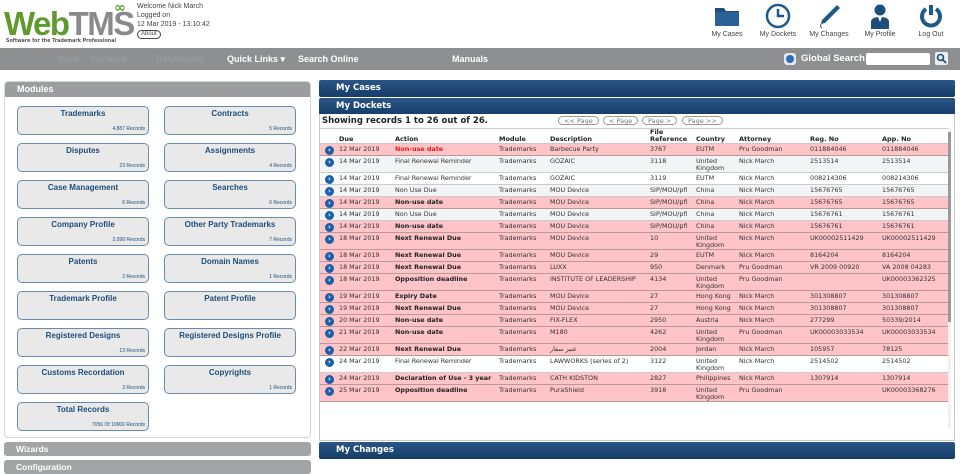 This screenshot has width=960, height=474. What do you see at coordinates (598, 364) in the screenshot?
I see `cell-description: LAWWORKS (series of 2)` at bounding box center [598, 364].